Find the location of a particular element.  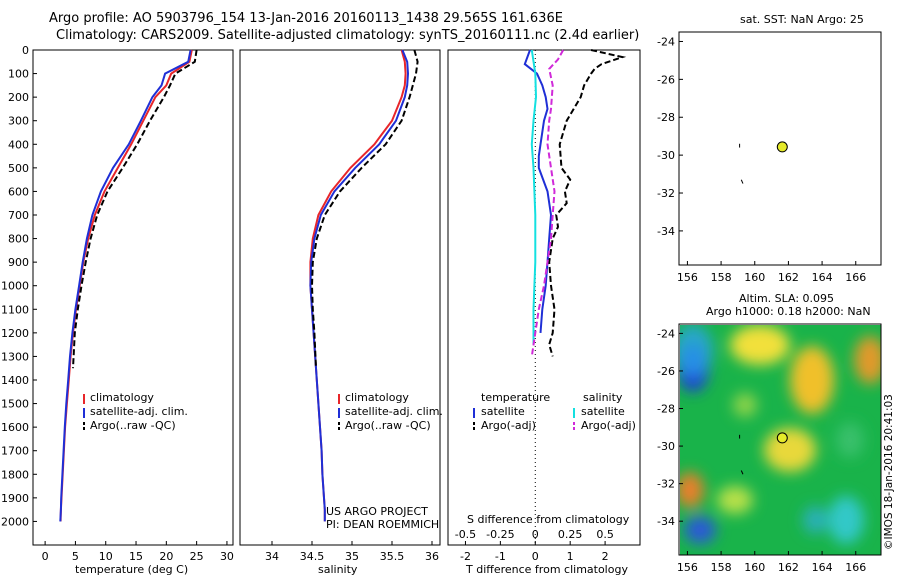

s-tick-label: 0.5 is located at coordinates (605, 534).